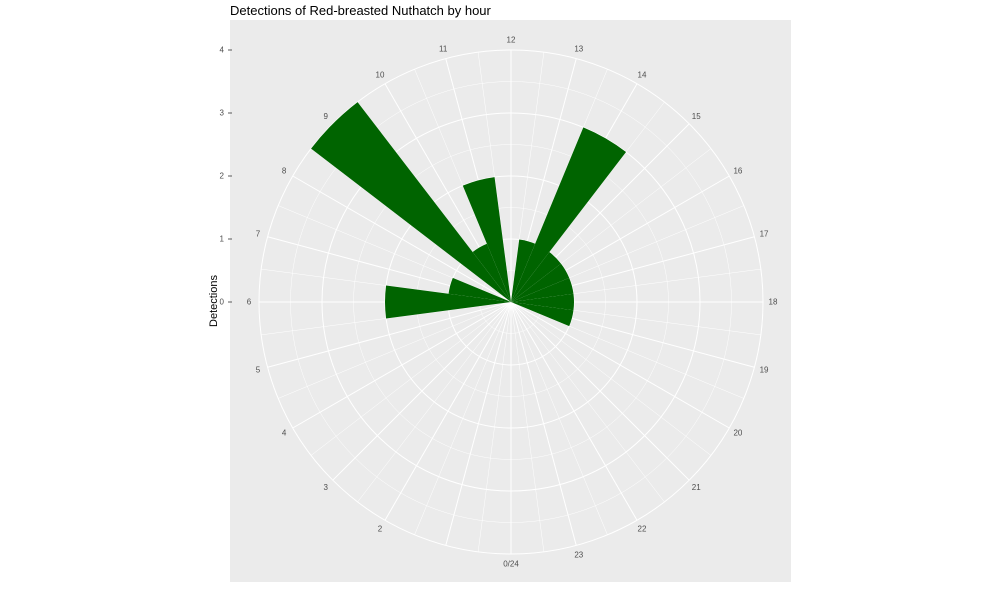  Describe the element at coordinates (764, 369) in the screenshot. I see `hour-label: 19` at that location.